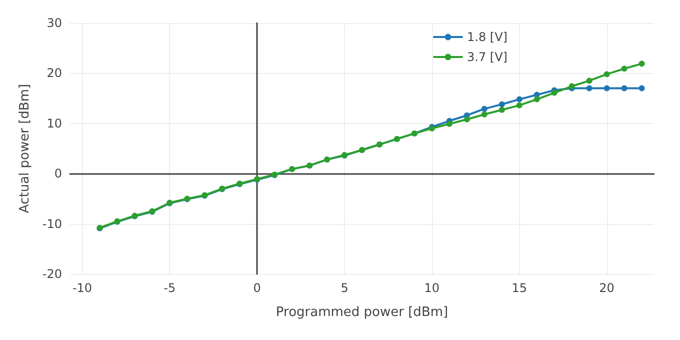  What do you see at coordinates (52, 223) in the screenshot?
I see `y-tick-label: -10` at bounding box center [52, 223].